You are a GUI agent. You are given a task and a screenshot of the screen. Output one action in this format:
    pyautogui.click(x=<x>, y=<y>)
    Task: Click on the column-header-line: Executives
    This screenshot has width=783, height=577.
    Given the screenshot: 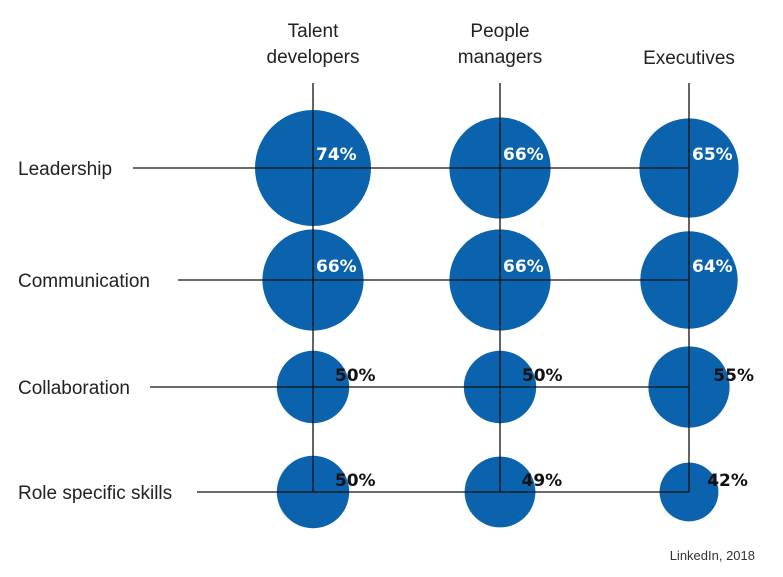 What is the action you would take?
    pyautogui.click(x=689, y=58)
    